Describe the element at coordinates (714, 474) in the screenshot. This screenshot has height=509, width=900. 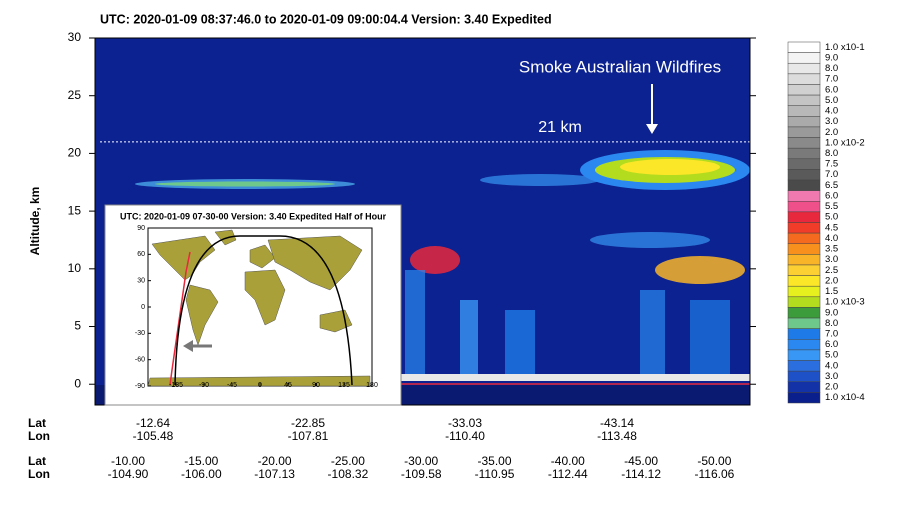
I see `axis-value: -116.06` at that location.